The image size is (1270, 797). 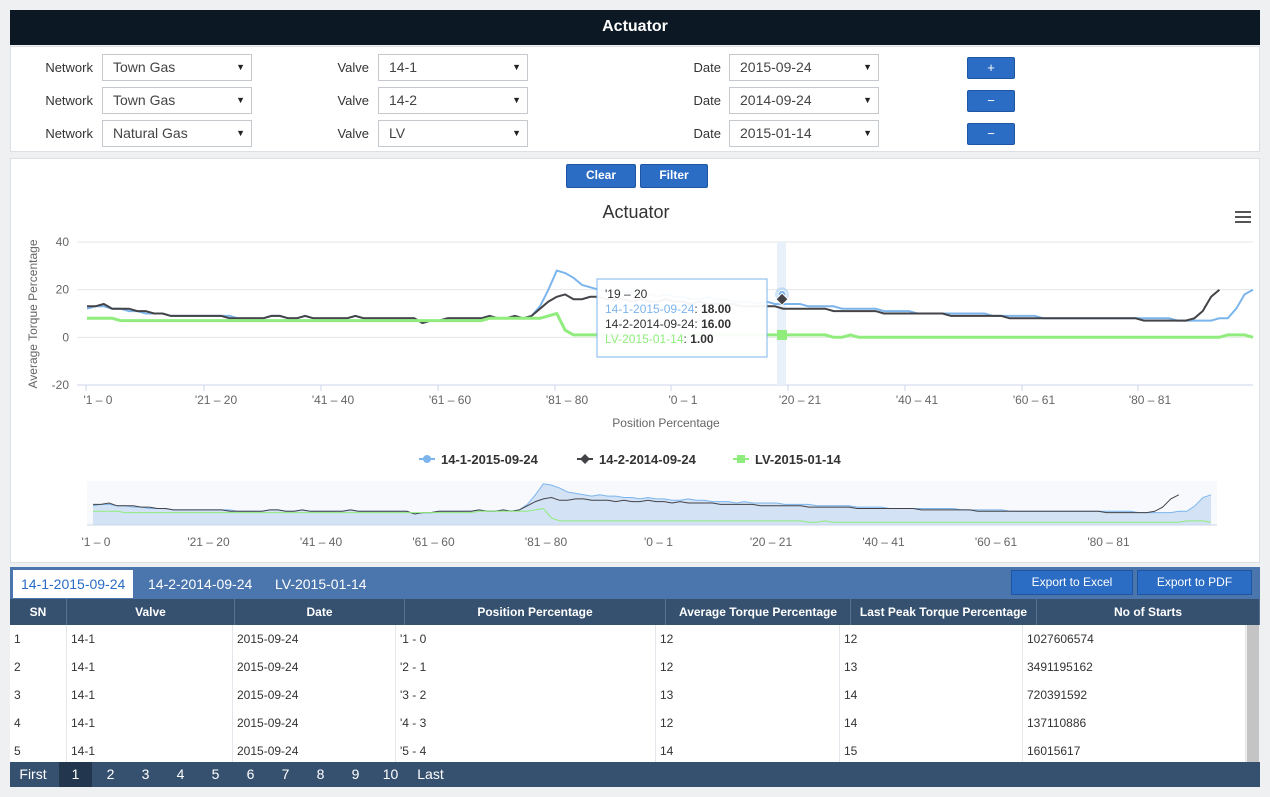 What do you see at coordinates (390, 774) in the screenshot?
I see `pager-page: 10` at bounding box center [390, 774].